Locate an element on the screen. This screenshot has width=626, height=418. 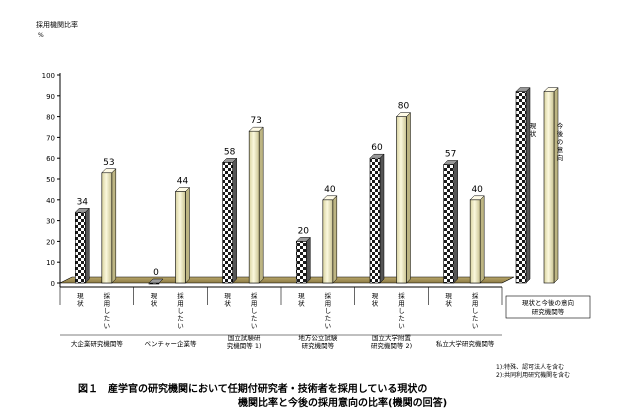
data-label-future: 44 is located at coordinates (183, 181).